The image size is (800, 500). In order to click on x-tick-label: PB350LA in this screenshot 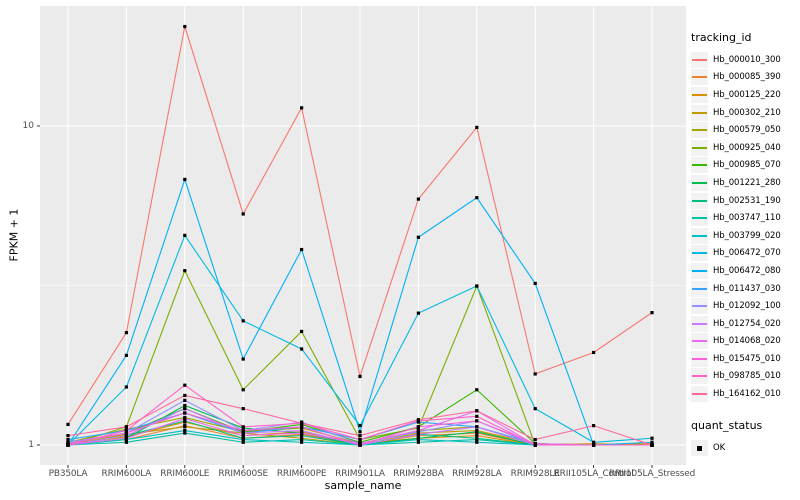, I will do `click(68, 474)`.